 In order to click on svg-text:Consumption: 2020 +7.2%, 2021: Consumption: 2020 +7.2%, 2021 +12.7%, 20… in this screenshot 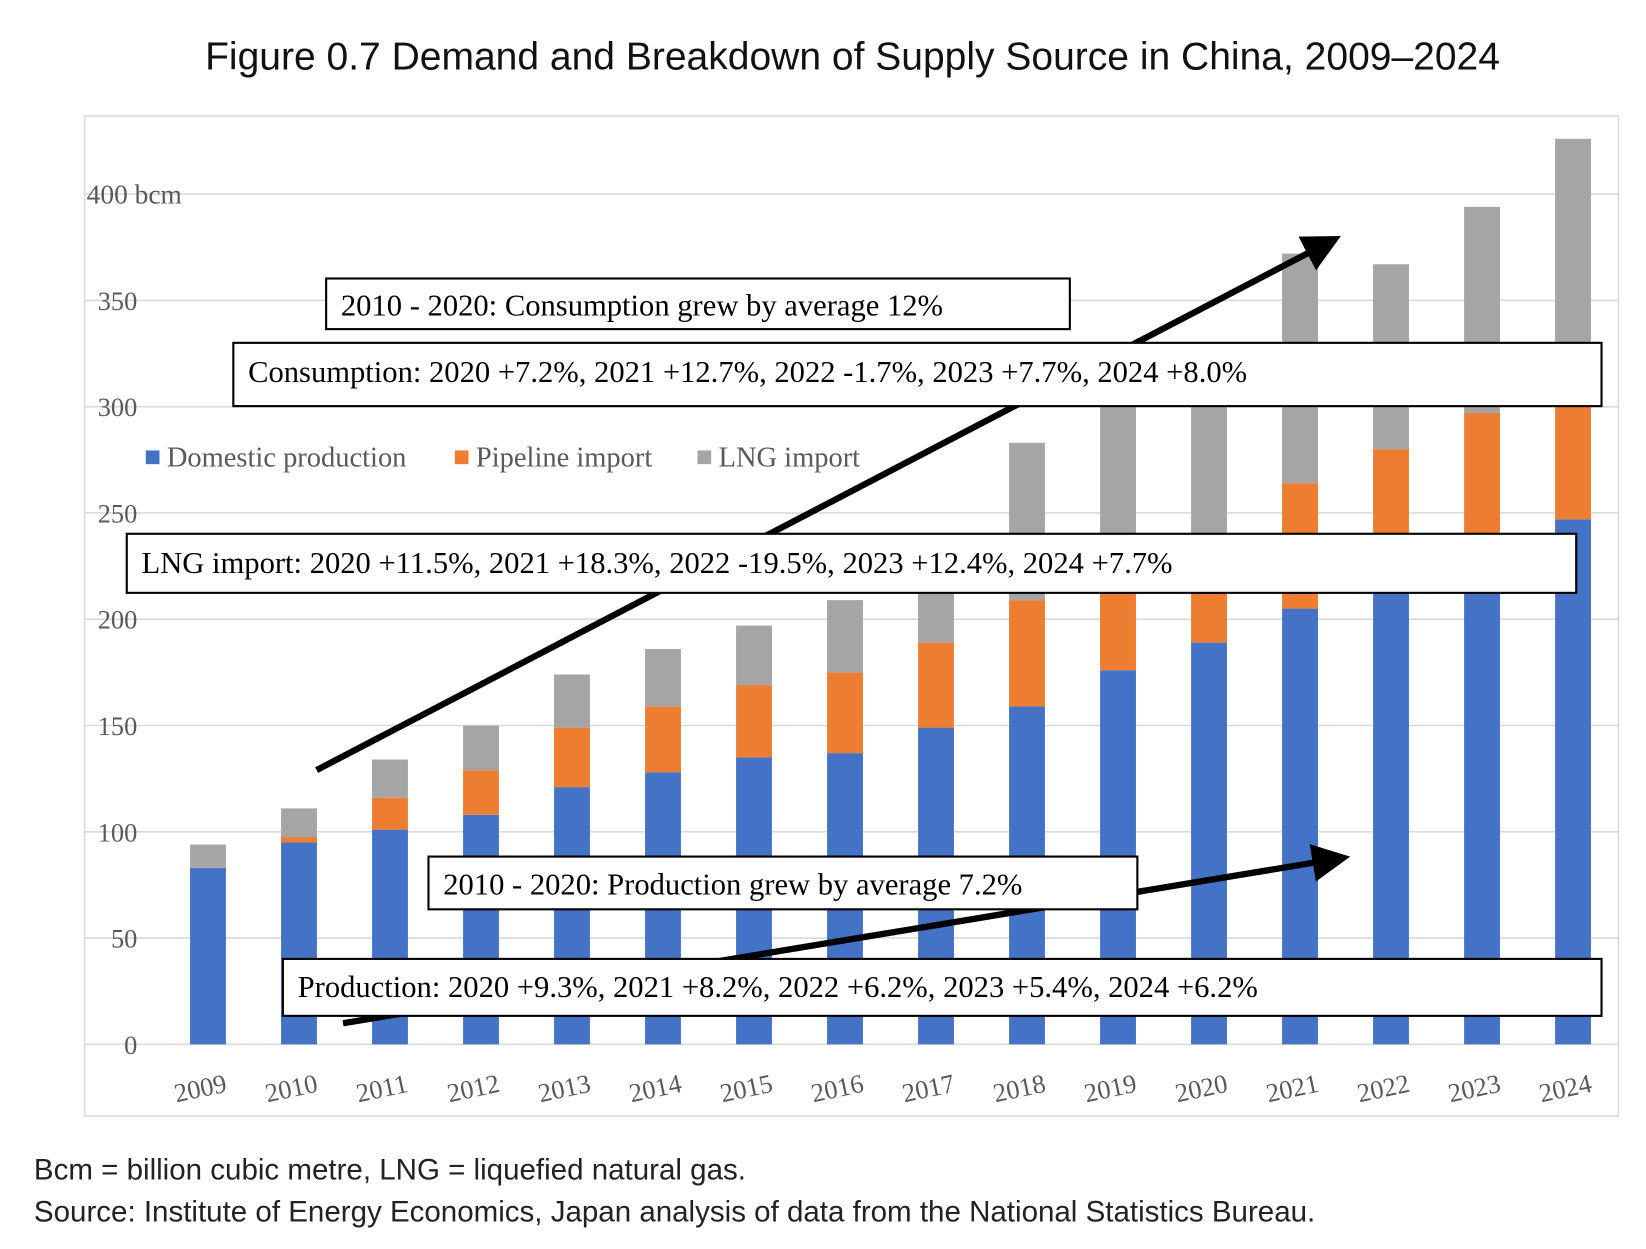, I will do `click(747, 372)`.